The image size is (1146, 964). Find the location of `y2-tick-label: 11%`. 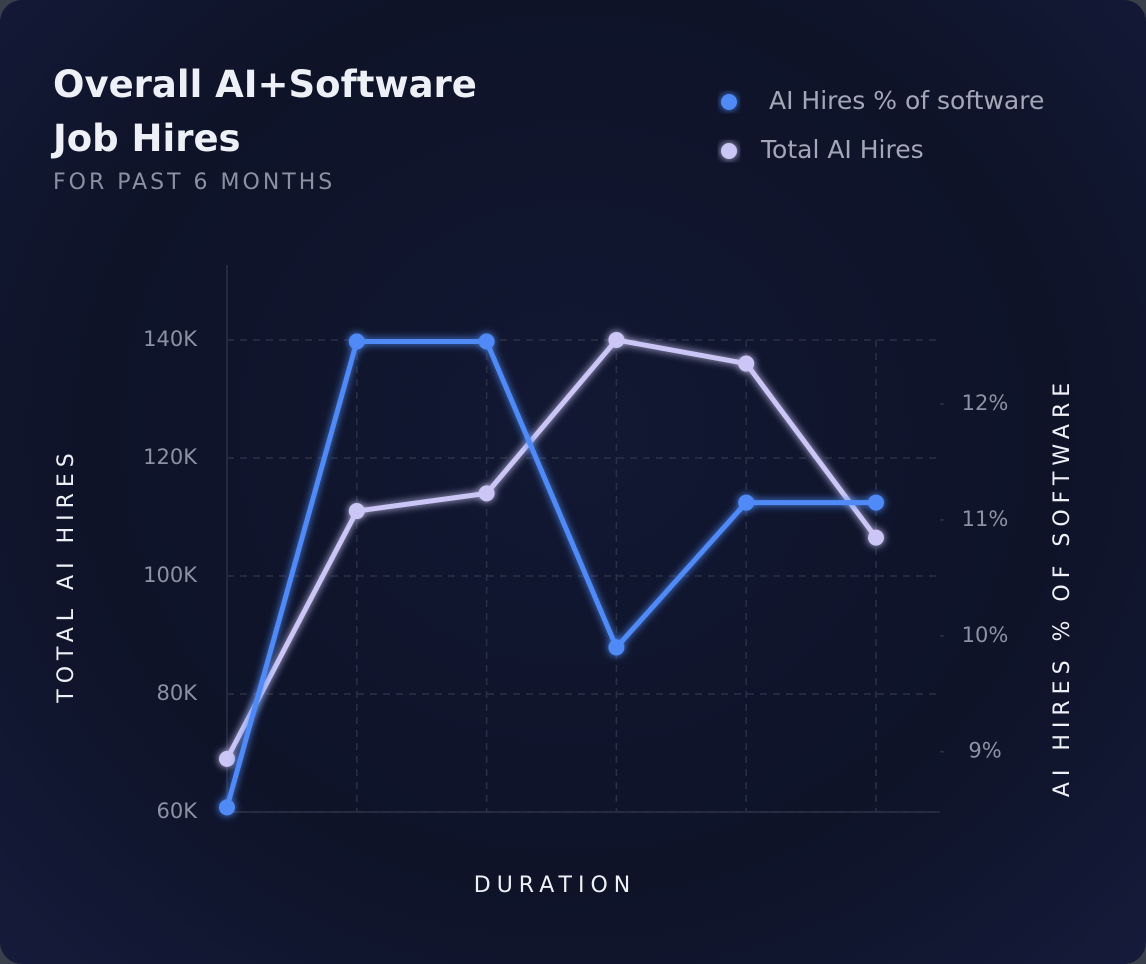

y2-tick-label: 11% is located at coordinates (985, 519).